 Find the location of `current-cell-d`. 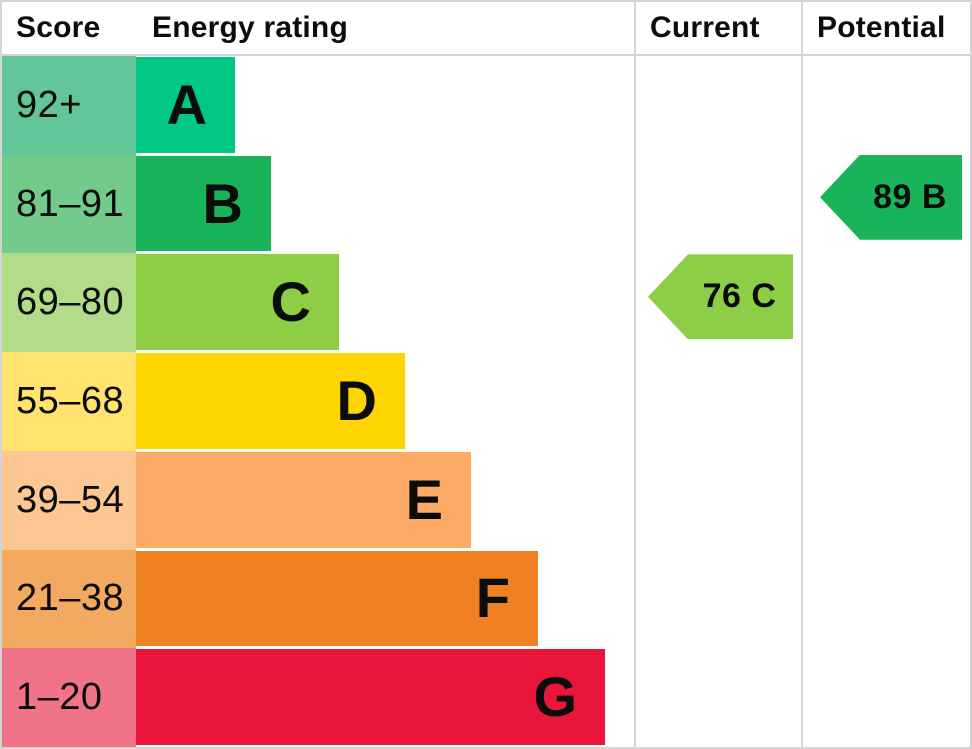

current-cell-d is located at coordinates (717, 401).